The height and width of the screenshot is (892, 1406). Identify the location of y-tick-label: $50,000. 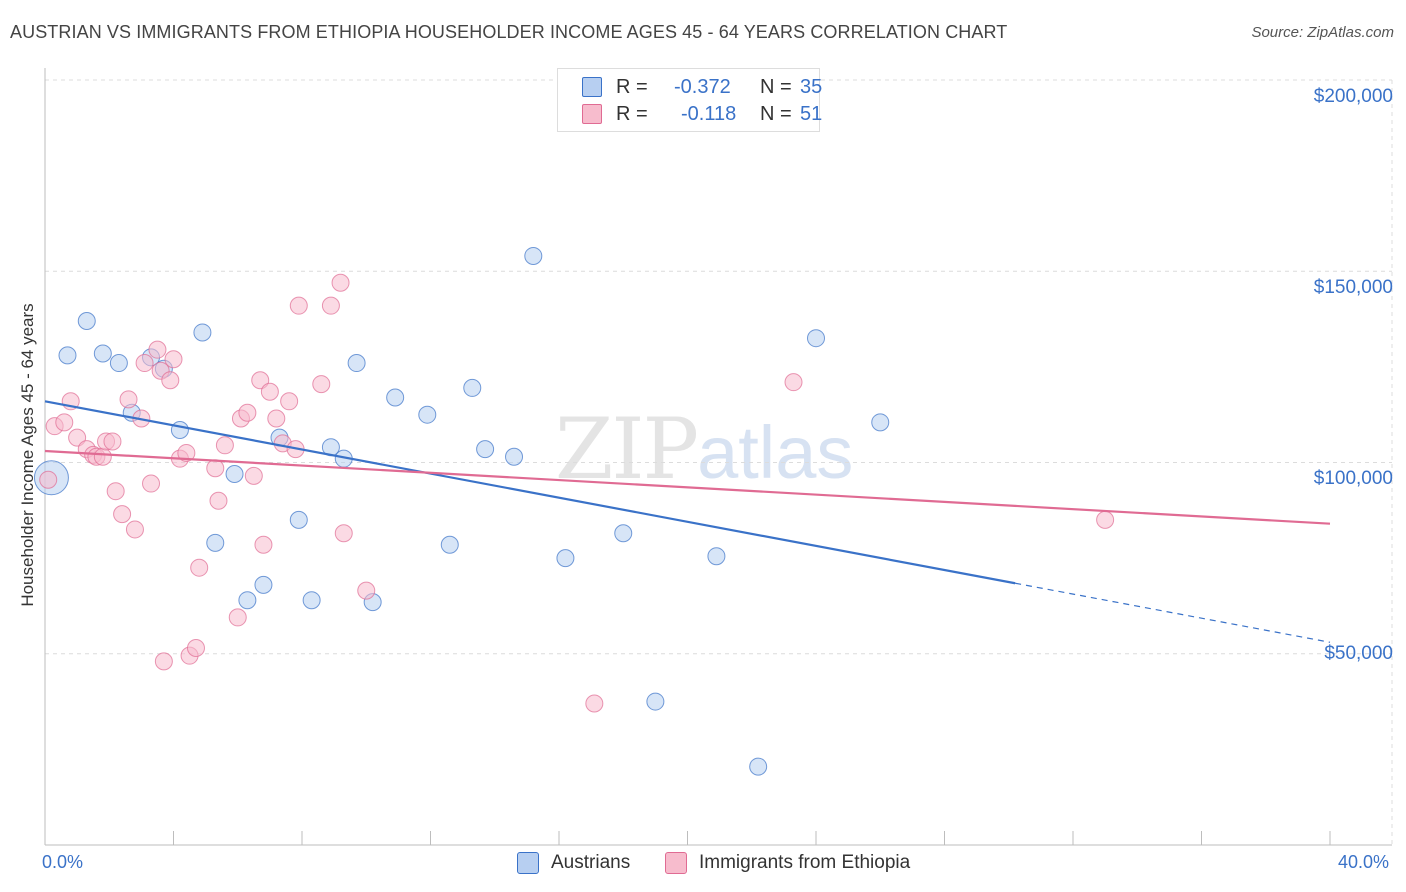
(1358, 653).